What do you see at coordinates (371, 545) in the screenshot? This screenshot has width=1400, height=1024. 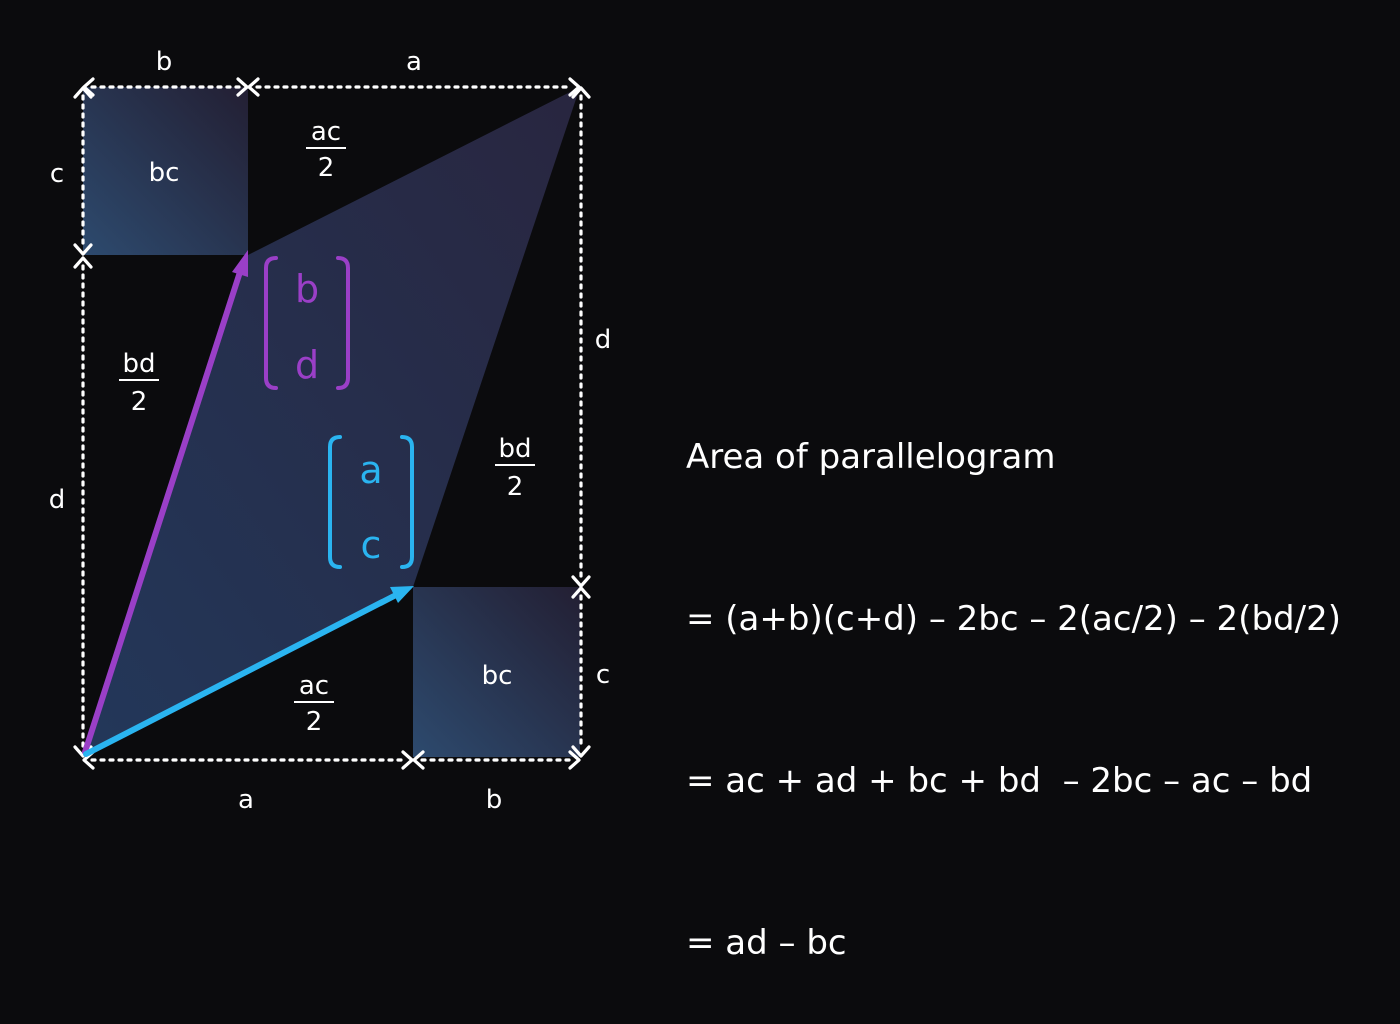 I see `vector-ac-bottom: c` at bounding box center [371, 545].